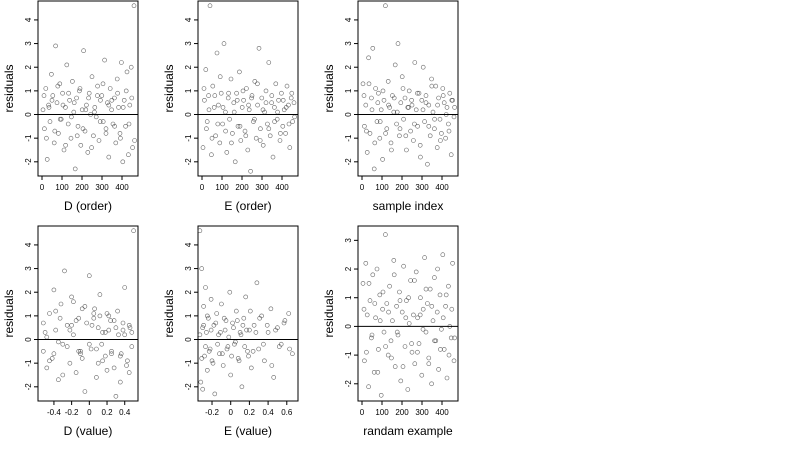 This screenshot has height=450, width=800. I want to click on plot-frame, so click(88, 313).